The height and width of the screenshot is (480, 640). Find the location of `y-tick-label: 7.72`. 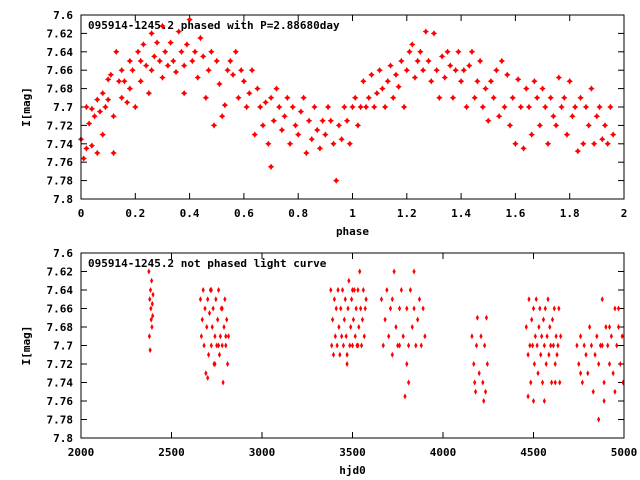

y-tick-label: 7.72 is located at coordinates (60, 125).